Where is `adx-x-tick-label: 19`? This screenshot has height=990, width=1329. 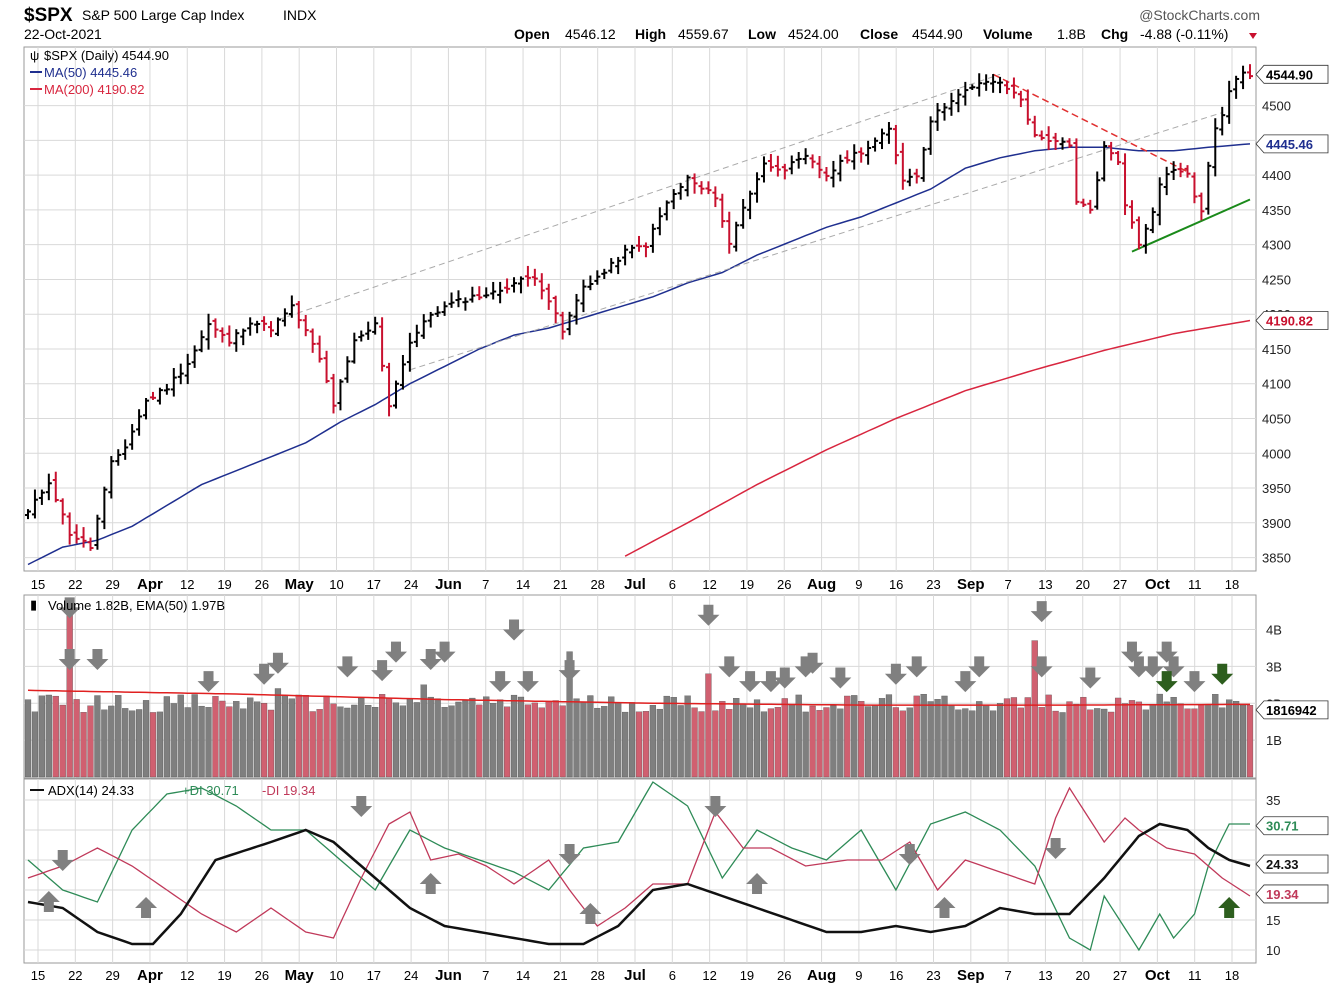
adx-x-tick-label: 19 is located at coordinates (747, 975).